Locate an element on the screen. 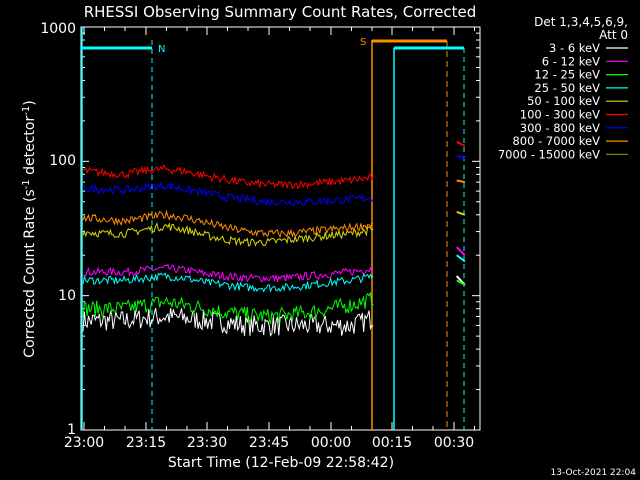 Image resolution: width=640 pixels, height=480 pixels. legend-entry-label: 100 - 300 keV is located at coordinates (560, 115).